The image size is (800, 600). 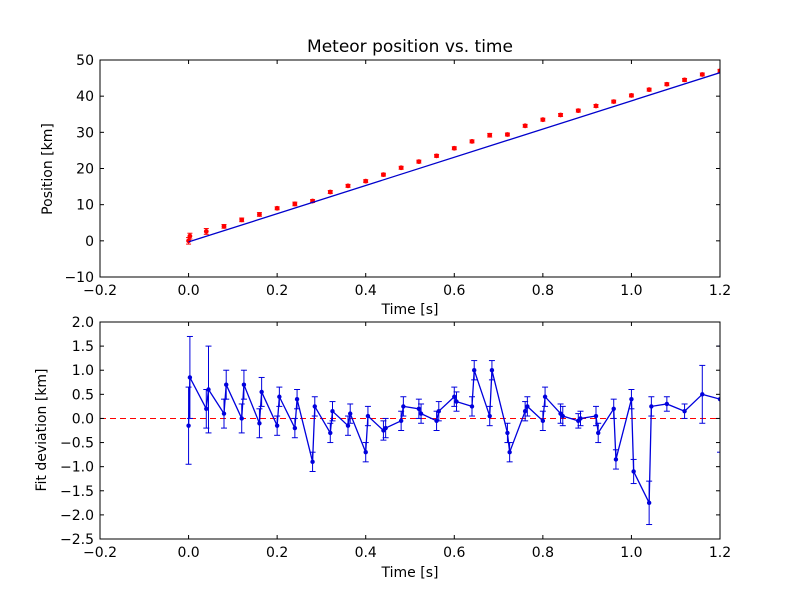 What do you see at coordinates (83, 395) in the screenshot?
I see `bottom-chart-y-tick-label: 0.5` at bounding box center [83, 395].